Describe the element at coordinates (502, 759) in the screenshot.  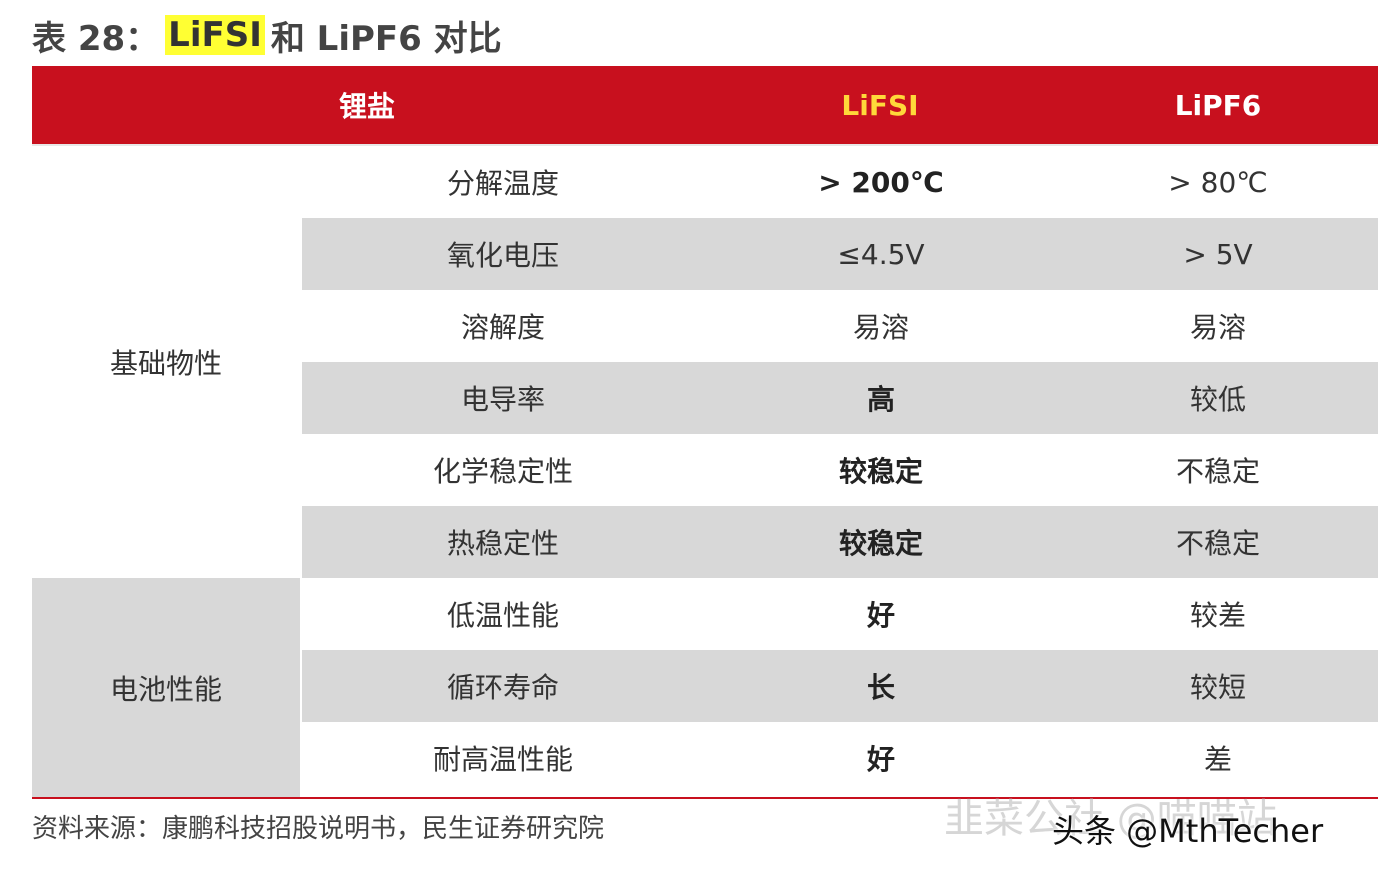
I see `property-cell: 耐高温性能` at that location.